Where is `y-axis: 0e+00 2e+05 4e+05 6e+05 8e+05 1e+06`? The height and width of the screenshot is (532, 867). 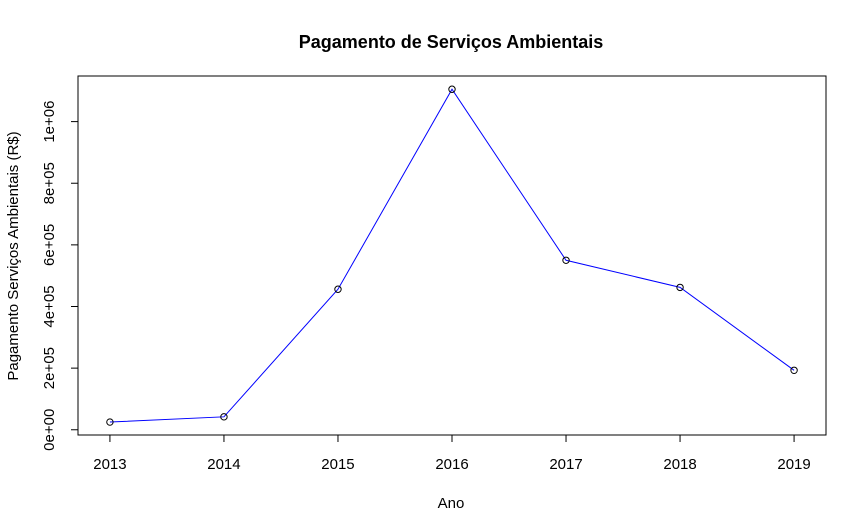
y-axis: 0e+00 2e+05 4e+05 6e+05 8e+05 1e+06 is located at coordinates (60, 276).